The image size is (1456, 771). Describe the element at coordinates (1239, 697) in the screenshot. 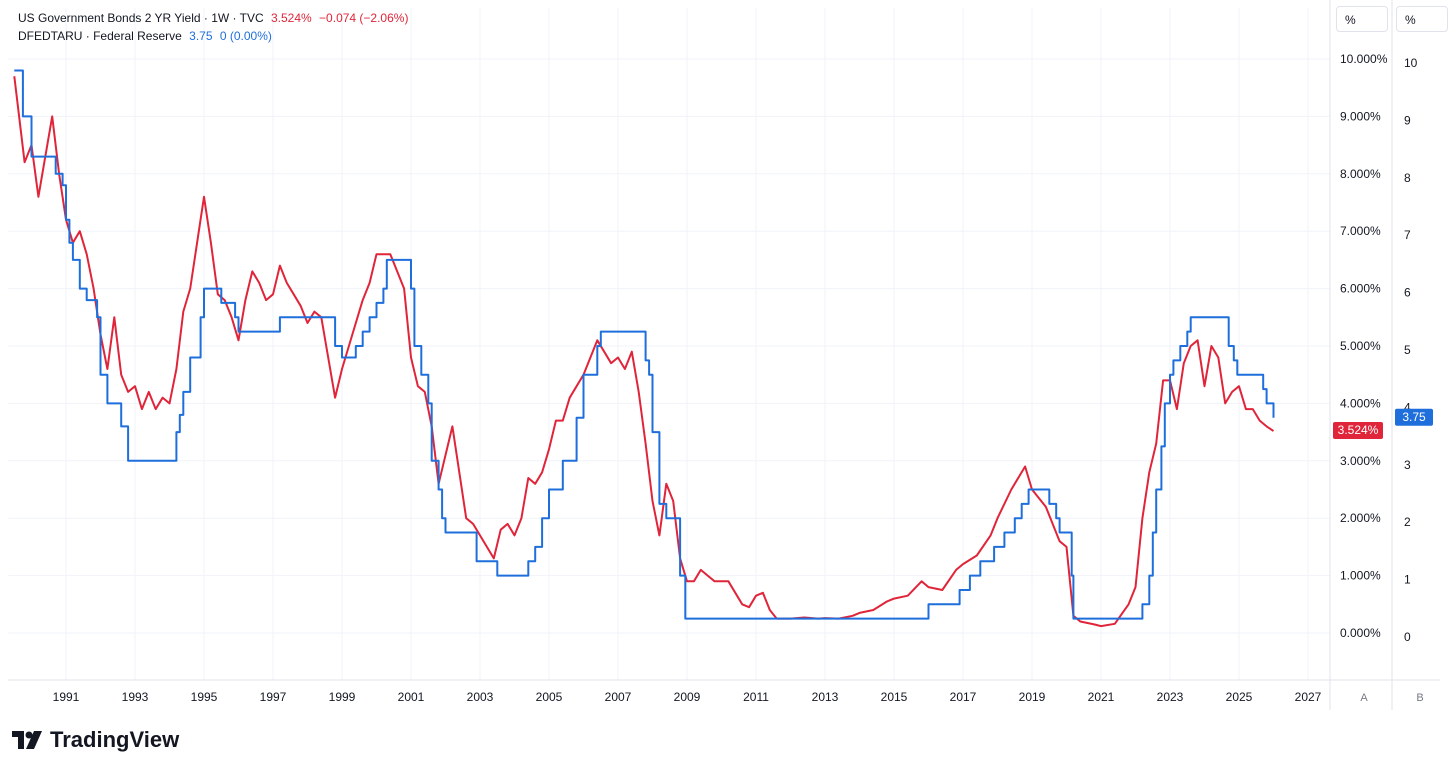

I see `x-tick-label: 2025` at that location.